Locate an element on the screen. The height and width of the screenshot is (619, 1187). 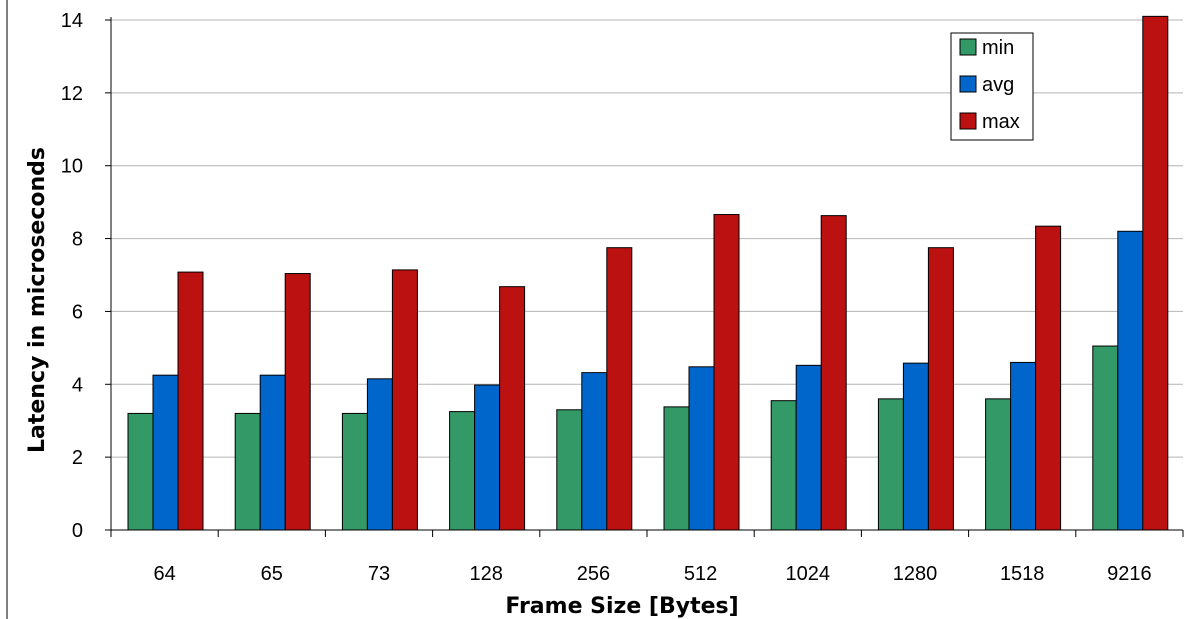
x-tick-labels: 64 65 73 128 256 512 1024 1280 1518 9216 is located at coordinates (652, 574).